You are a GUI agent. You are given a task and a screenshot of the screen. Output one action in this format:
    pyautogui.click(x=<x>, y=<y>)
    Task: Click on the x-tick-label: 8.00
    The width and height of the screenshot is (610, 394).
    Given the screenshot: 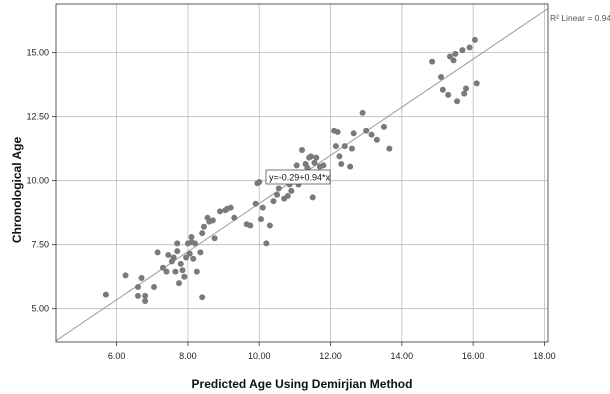 What is the action you would take?
    pyautogui.click(x=188, y=356)
    